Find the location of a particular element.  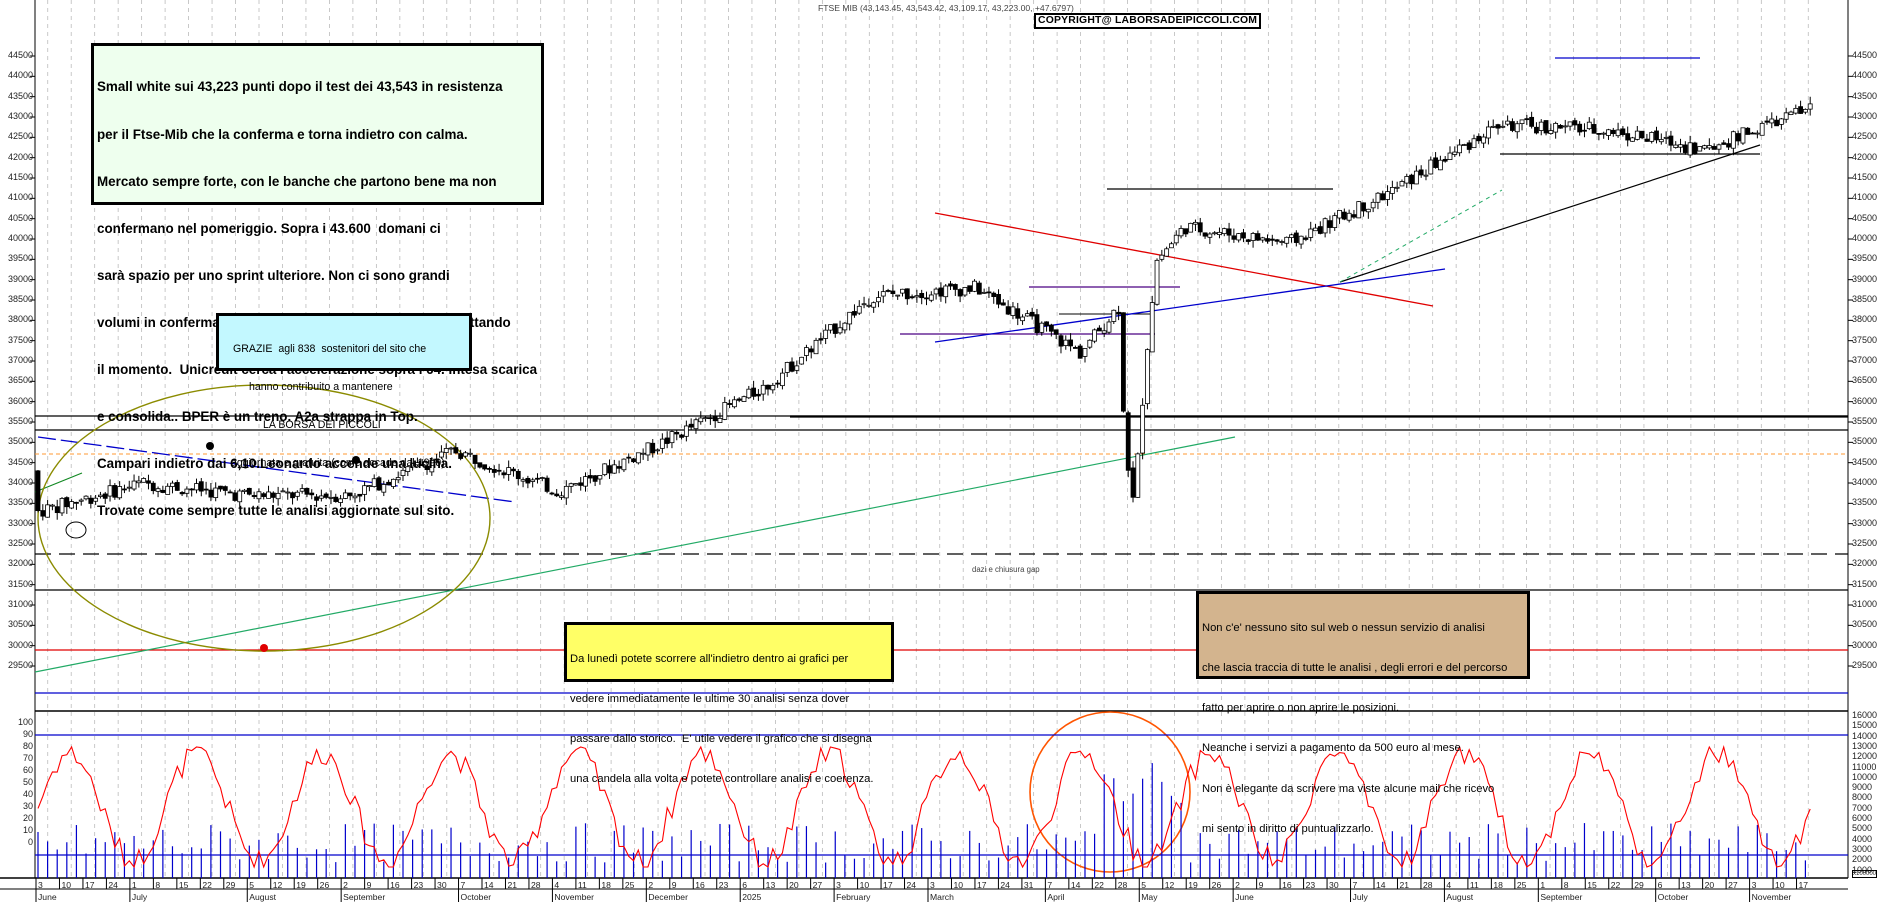

month-label: June is located at coordinates (1244, 897).